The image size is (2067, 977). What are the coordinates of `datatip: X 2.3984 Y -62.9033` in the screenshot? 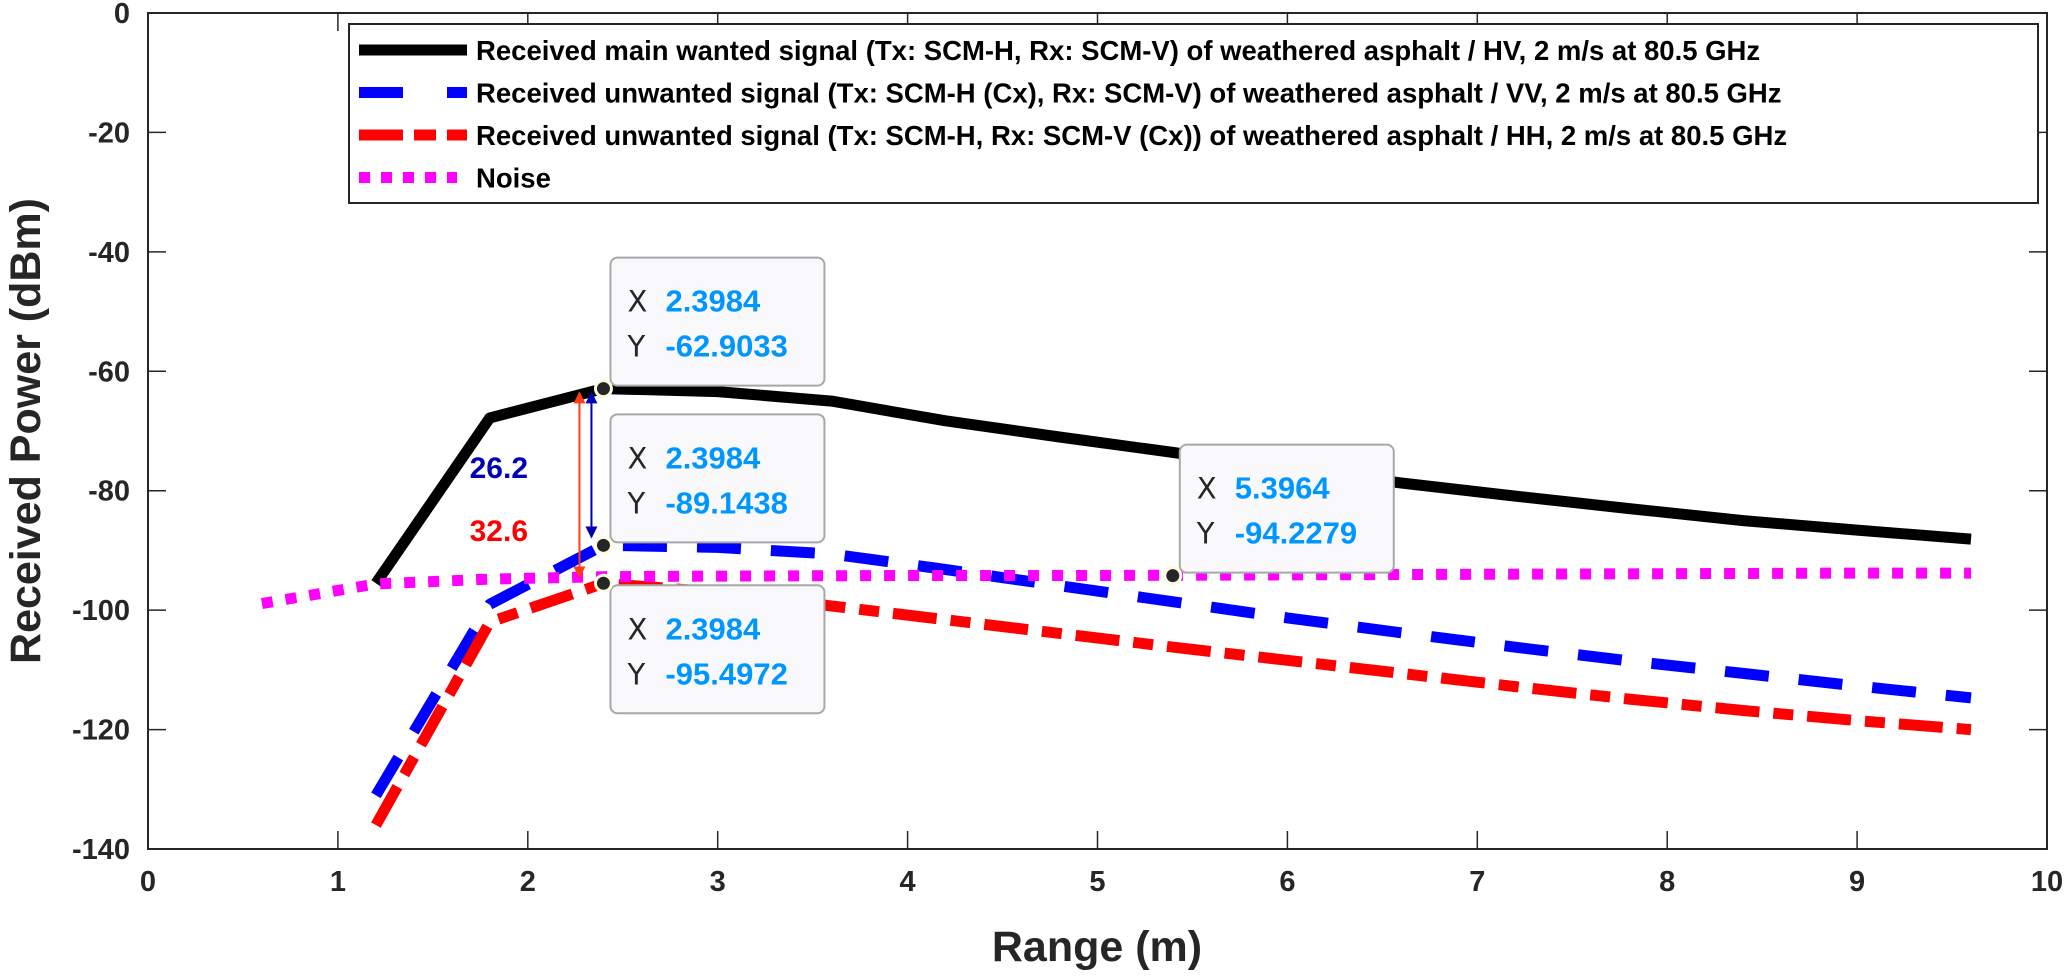 It's located at (709, 327).